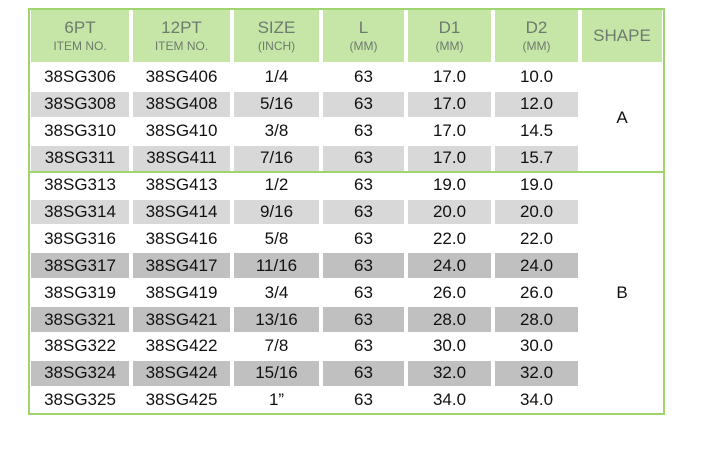 The height and width of the screenshot is (459, 726). Describe the element at coordinates (80, 36) in the screenshot. I see `header-cell: 6PT ITEM NO.` at that location.